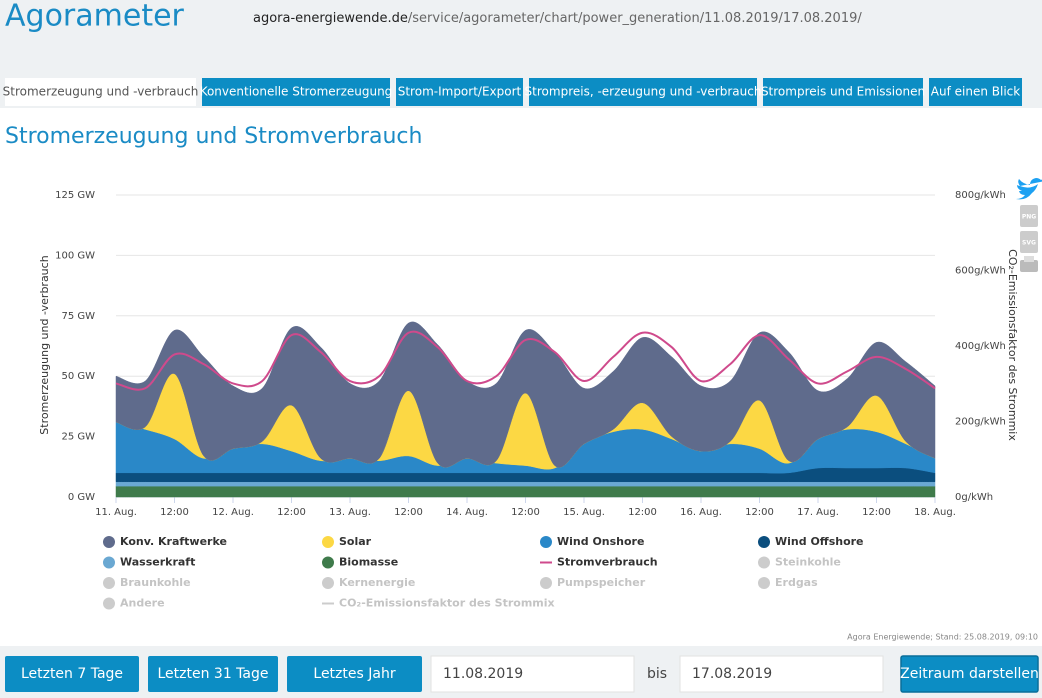 This screenshot has height=698, width=1042. What do you see at coordinates (980, 271) in the screenshot?
I see `y2-tick-label: 600g/kWh` at bounding box center [980, 271].